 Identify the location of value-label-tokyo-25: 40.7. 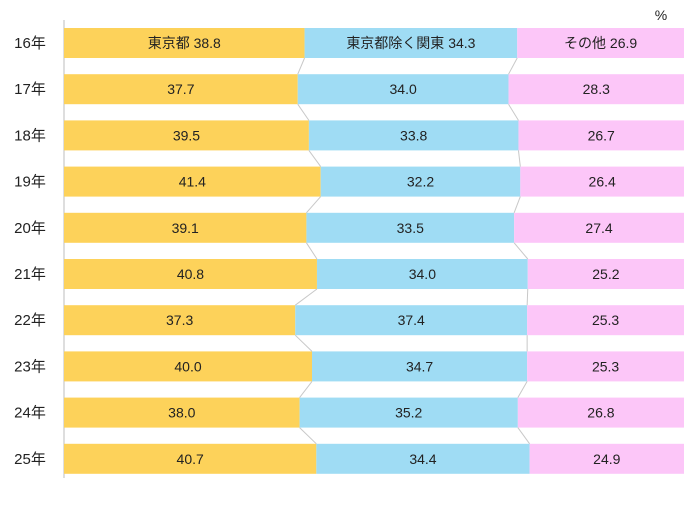
(190, 459).